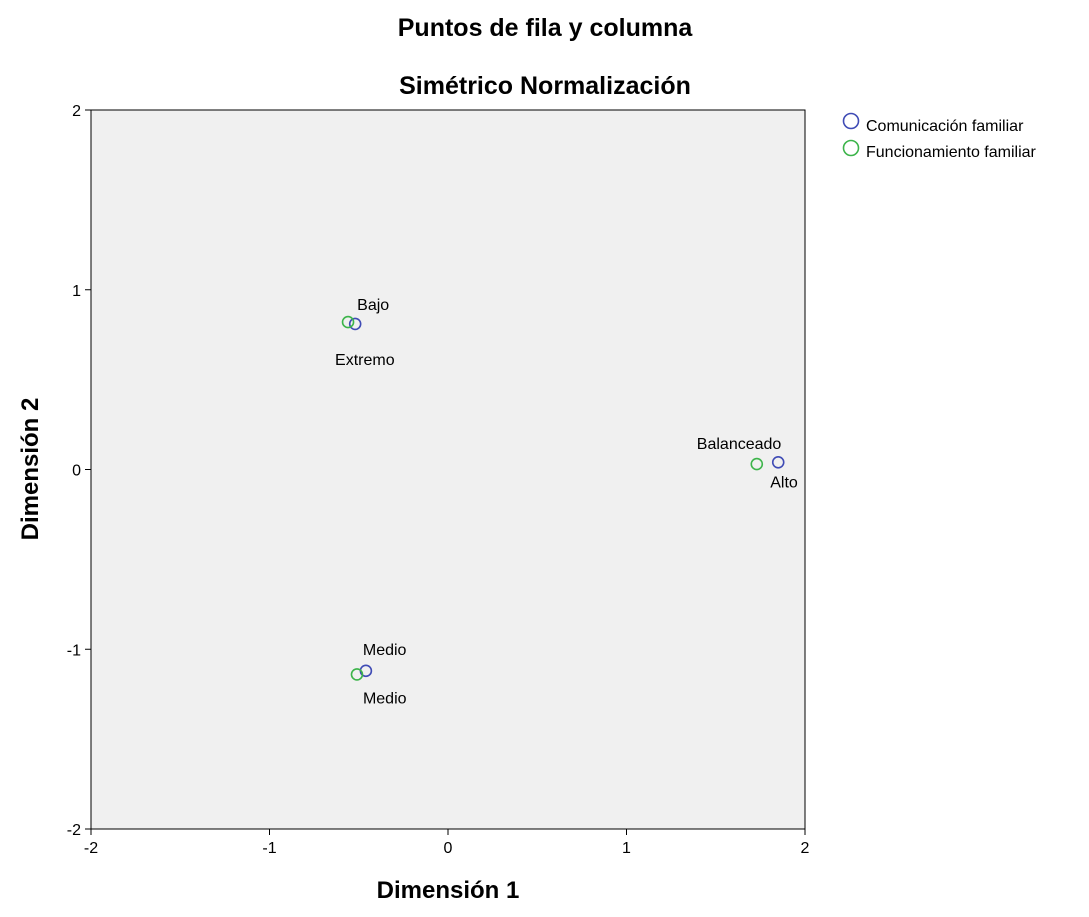 The width and height of the screenshot is (1089, 917). I want to click on point-label-0-0: Bajo, so click(373, 305).